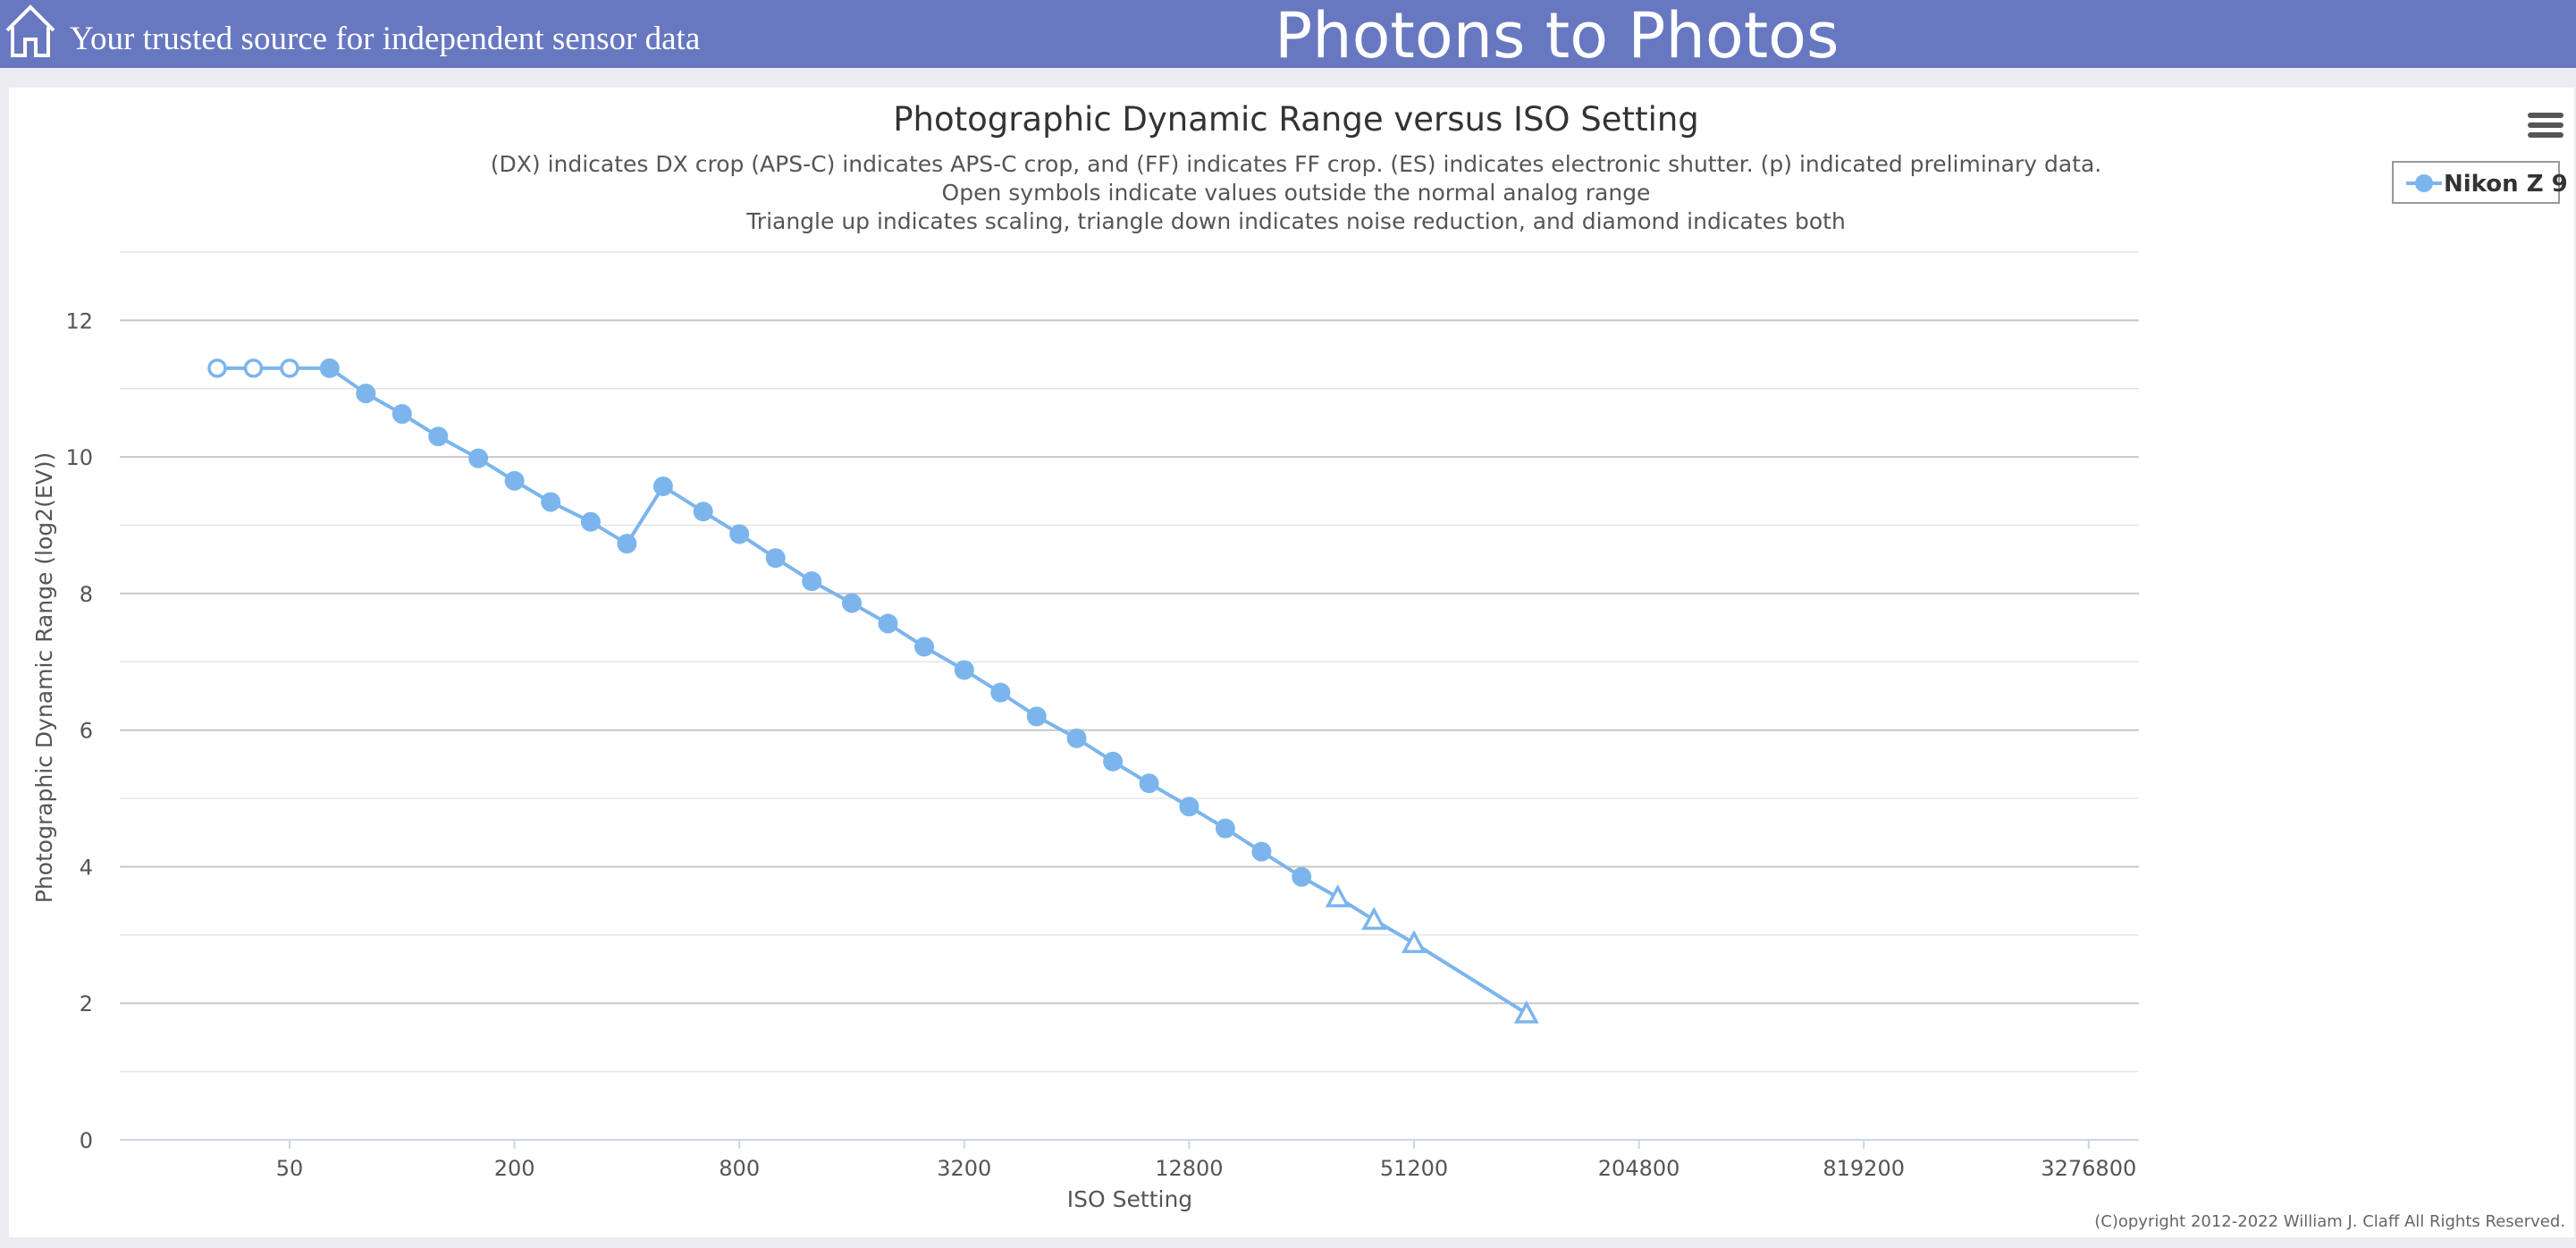  I want to click on legend-item-nikon-z9: Nikon Z 9, so click(2480, 182).